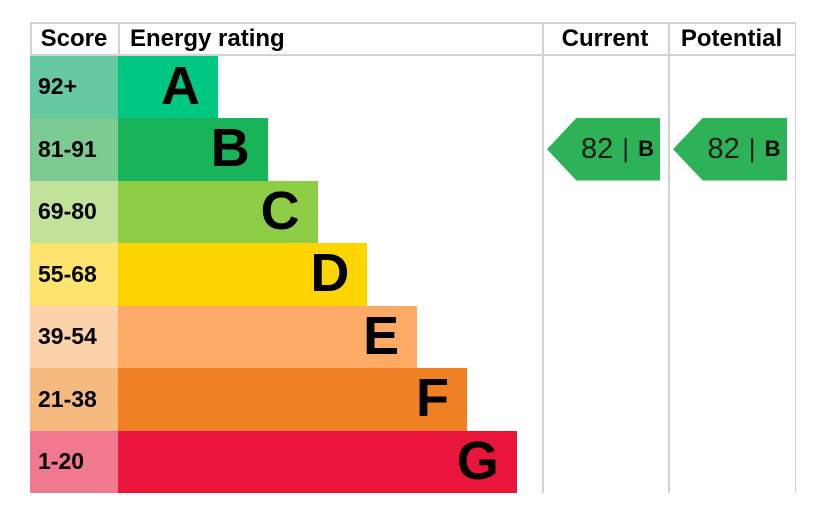 This screenshot has height=527, width=837. I want to click on rating-letter: G, so click(477, 460).